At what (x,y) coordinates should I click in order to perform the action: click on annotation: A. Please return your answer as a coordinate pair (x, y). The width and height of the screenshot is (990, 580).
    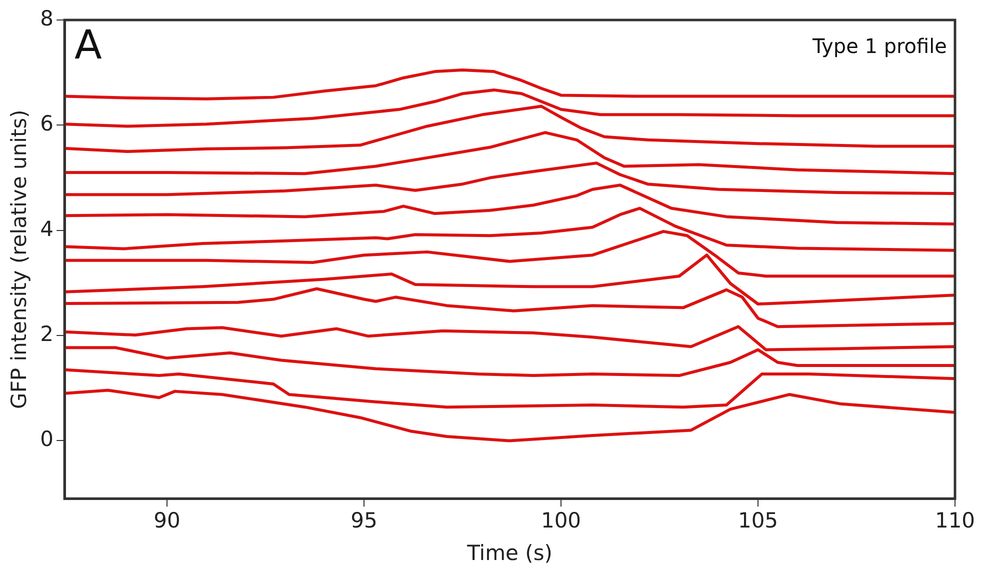
    Looking at the image, I should click on (88, 45).